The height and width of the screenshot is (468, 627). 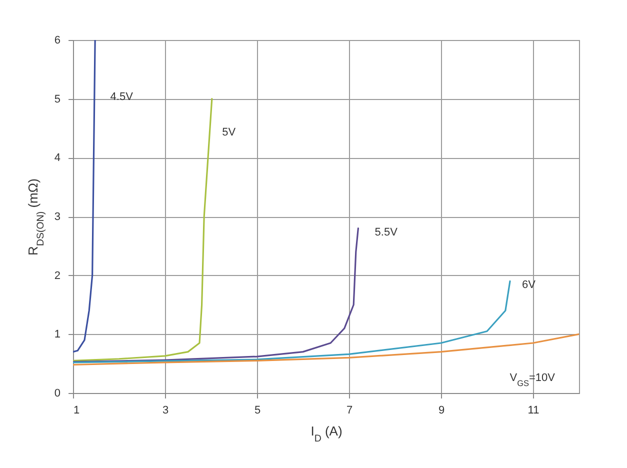 What do you see at coordinates (533, 380) in the screenshot?
I see `annotation: V$_{GS}$=10V` at bounding box center [533, 380].